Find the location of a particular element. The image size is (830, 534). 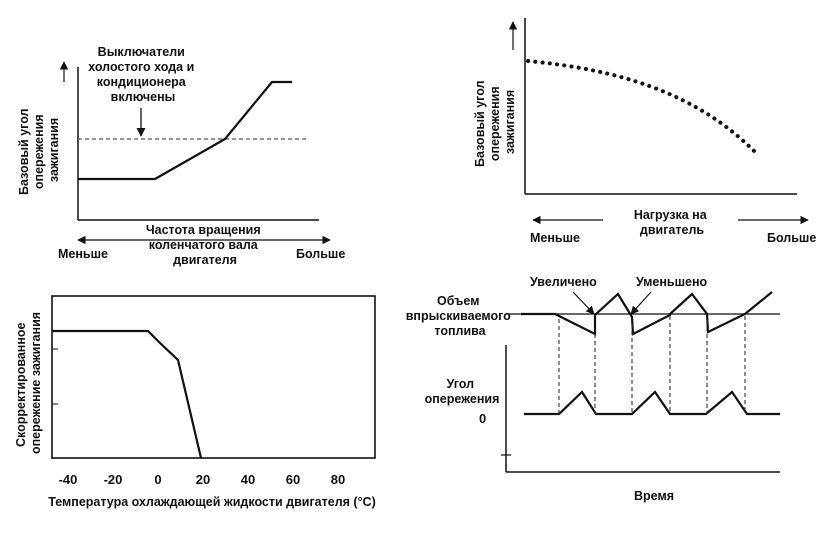

coolant-curve is located at coordinates (127, 394).